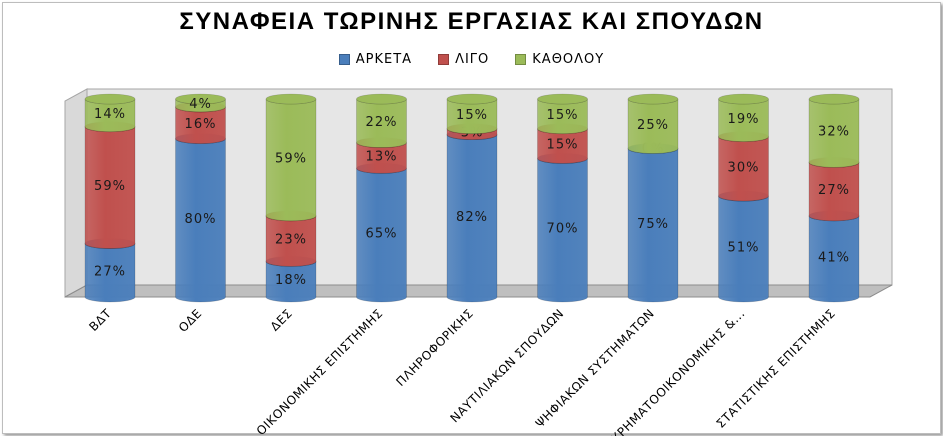 The image size is (943, 436). Describe the element at coordinates (281, 319) in the screenshot. I see `x-tick-label: ΔΕΣ` at that location.